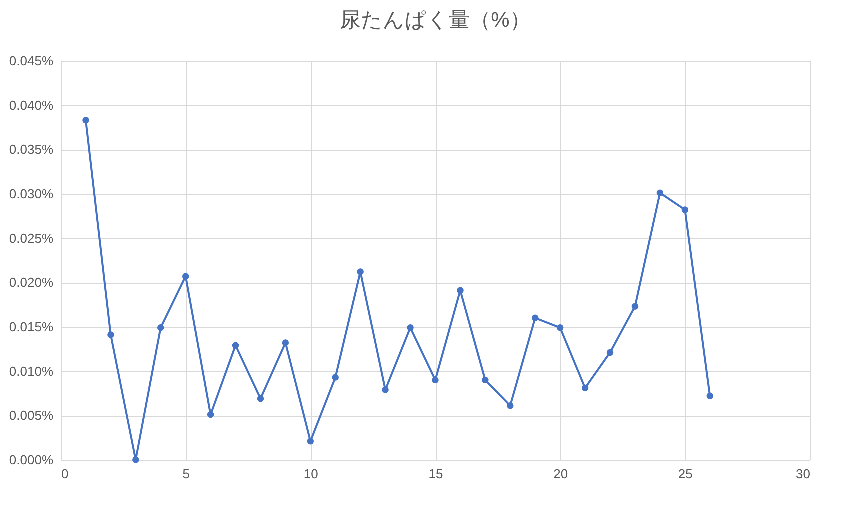  What do you see at coordinates (311, 474) in the screenshot?
I see `x-tick-label: 10` at bounding box center [311, 474].